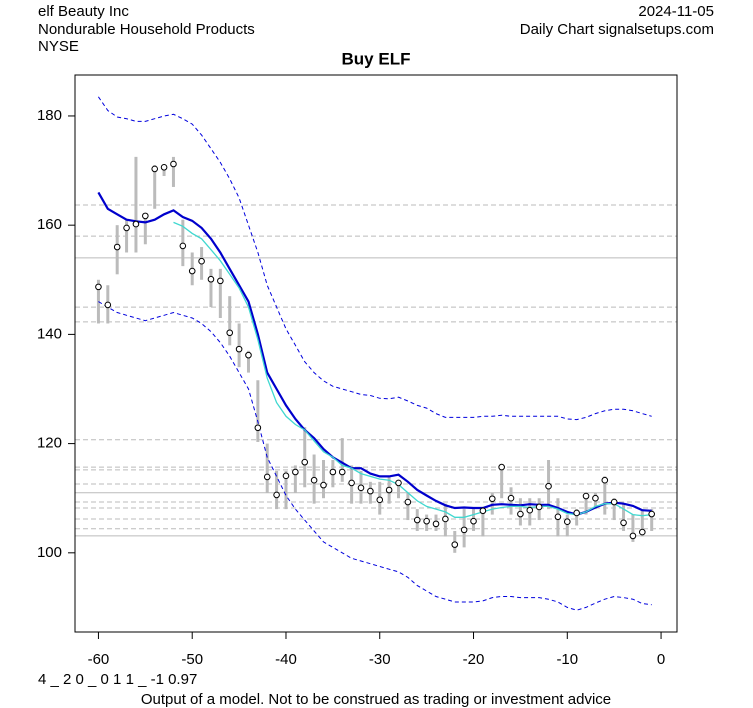 The image size is (753, 708). Describe the element at coordinates (286, 659) in the screenshot. I see `x-tick-label: -40` at that location.